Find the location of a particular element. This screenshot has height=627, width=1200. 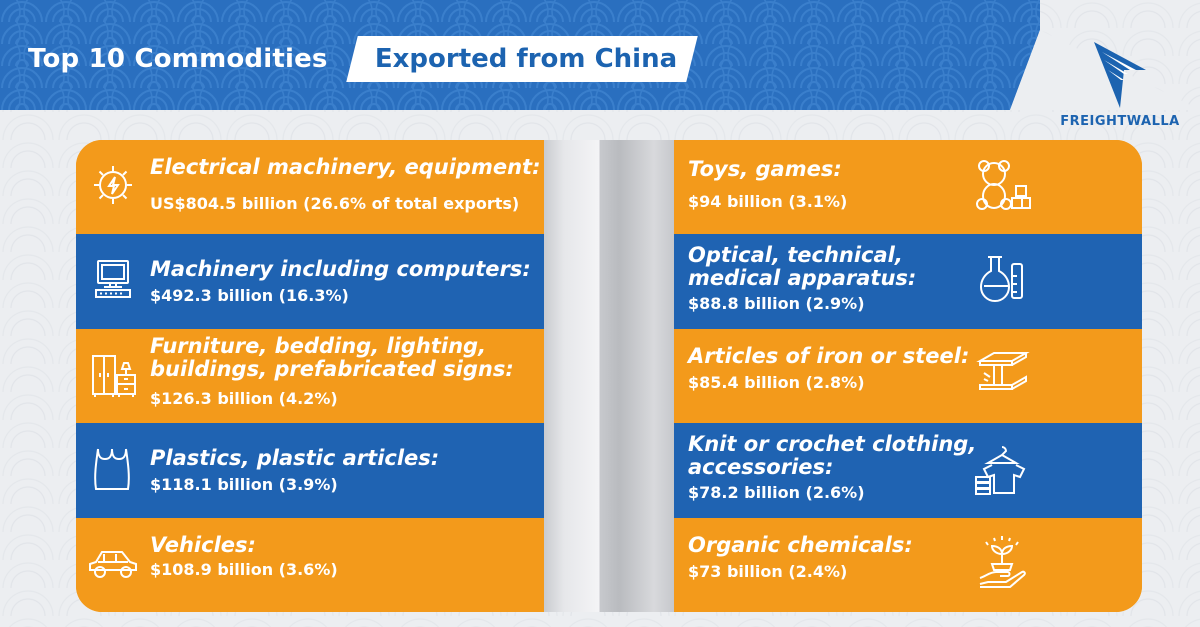

title-part2: Exported from China is located at coordinates (526, 59).